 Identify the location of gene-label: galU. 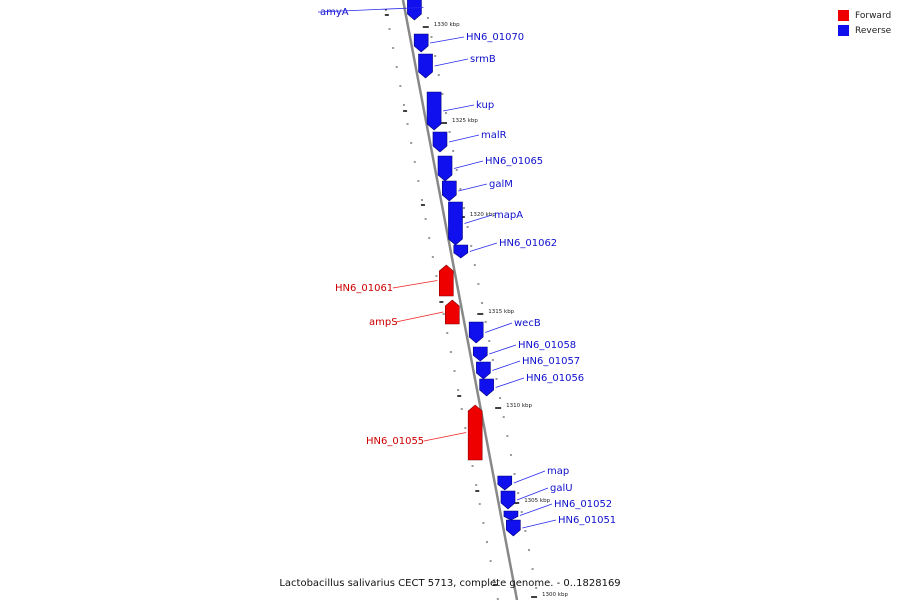
(561, 488).